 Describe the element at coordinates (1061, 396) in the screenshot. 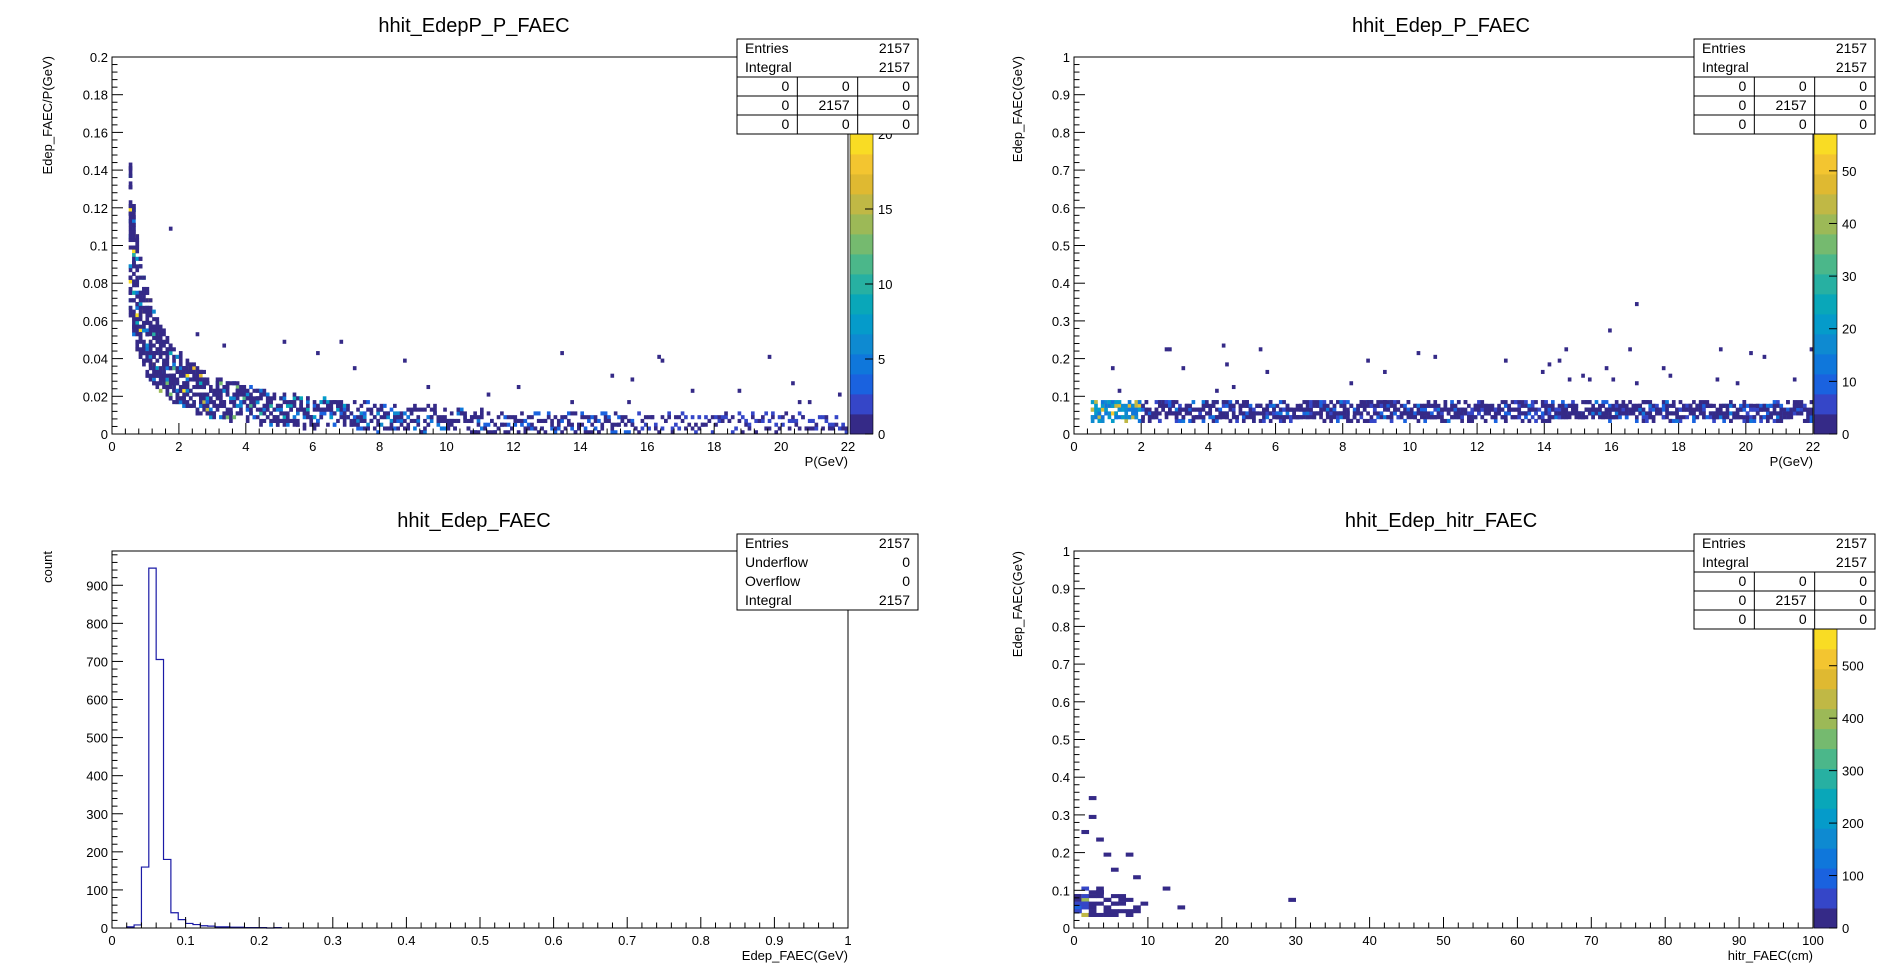

I see `y-tick-label: 0.1` at that location.